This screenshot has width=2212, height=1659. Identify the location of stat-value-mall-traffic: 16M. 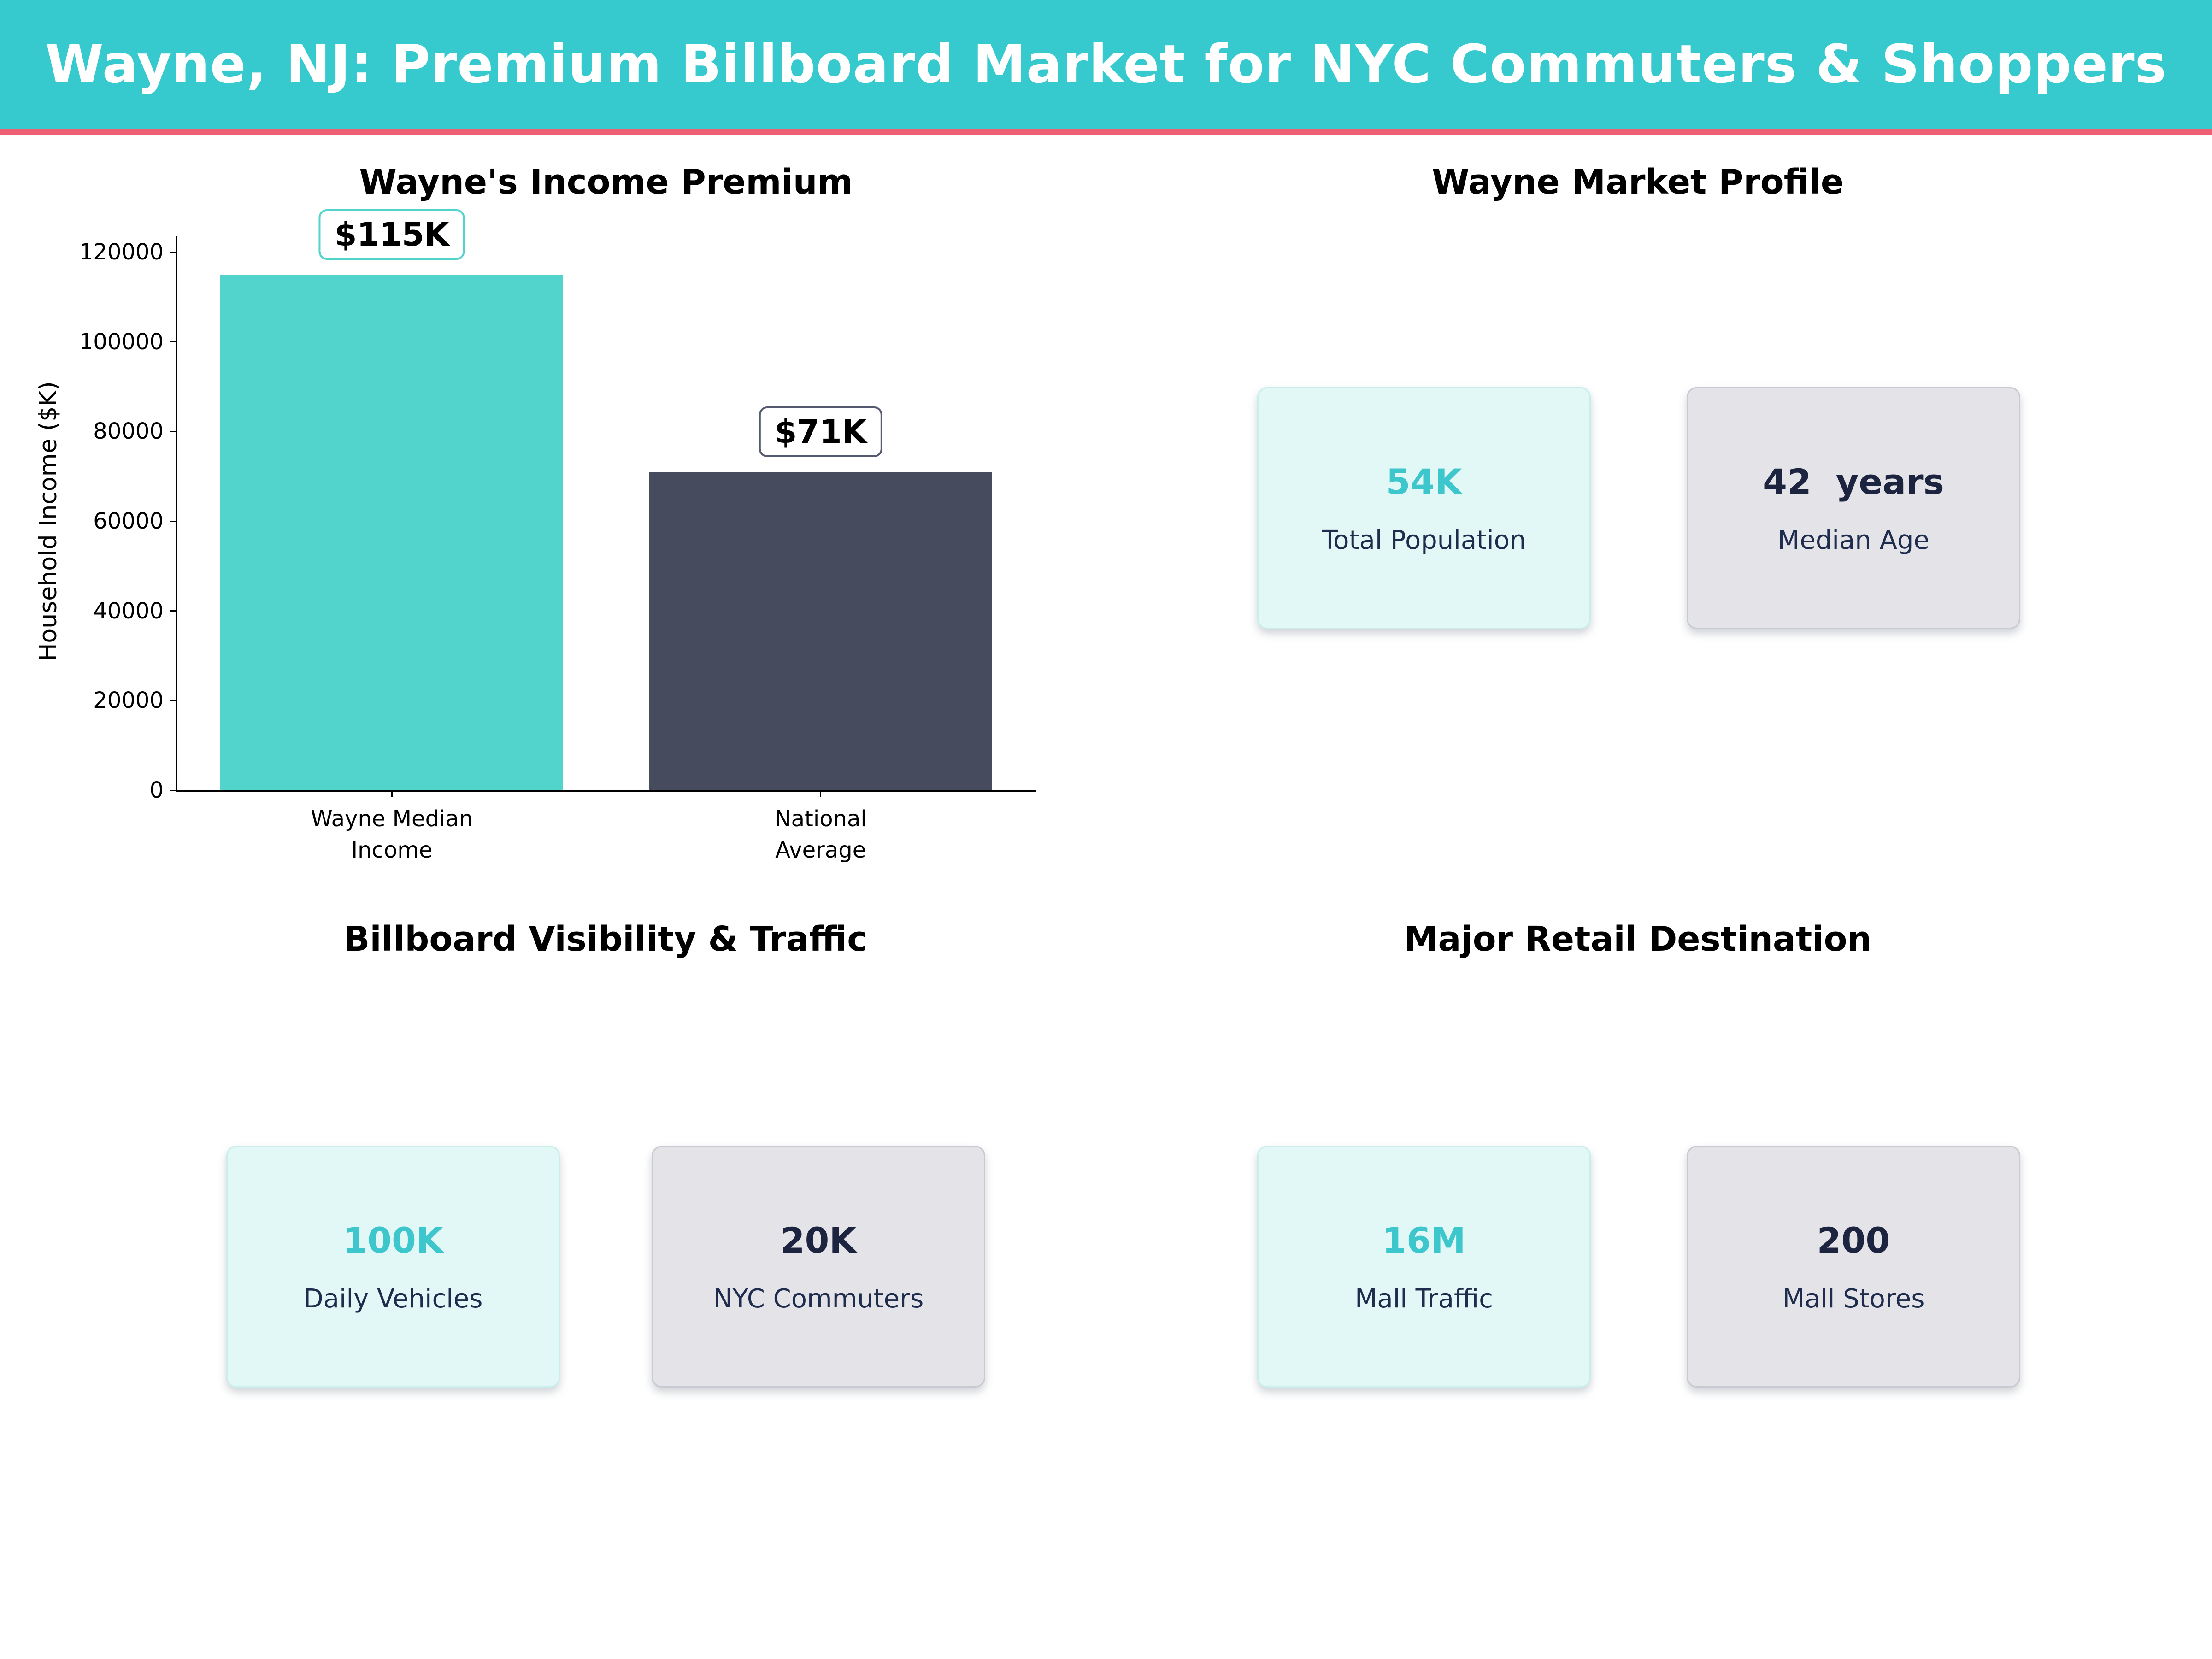
(1424, 1240).